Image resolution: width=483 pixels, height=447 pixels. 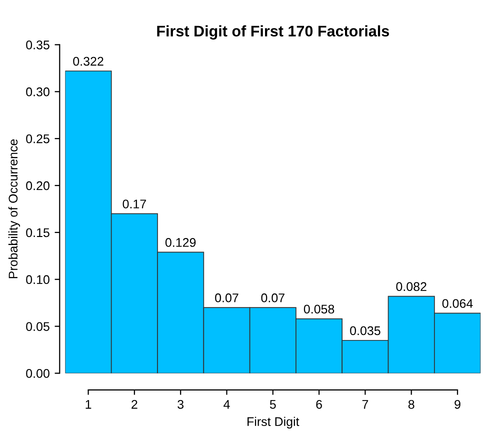 What do you see at coordinates (319, 309) in the screenshot?
I see `data-label: 0.058` at bounding box center [319, 309].